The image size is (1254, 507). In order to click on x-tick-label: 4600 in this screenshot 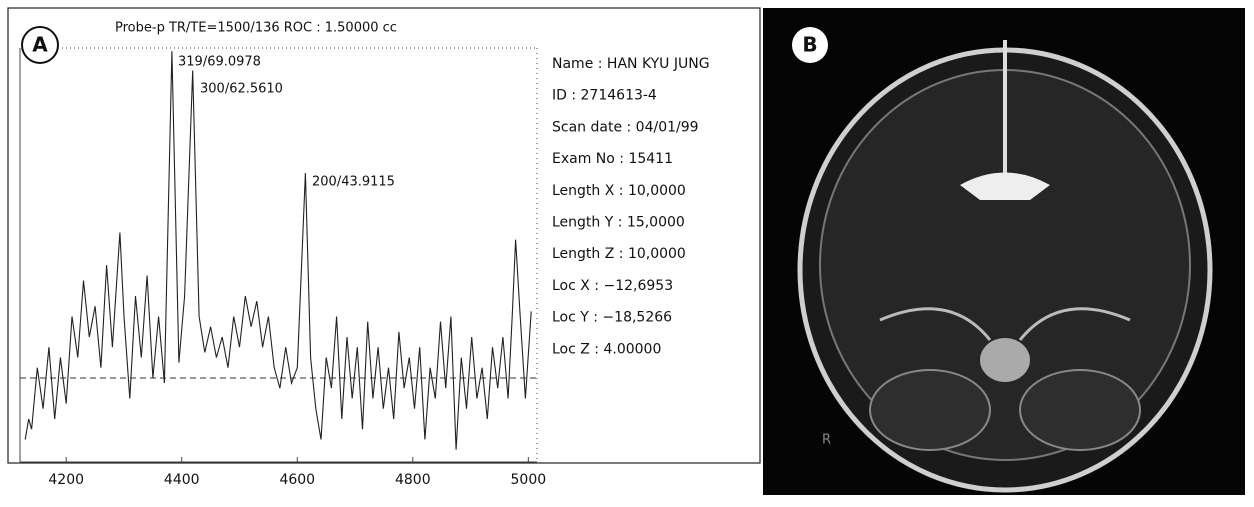, I will do `click(297, 480)`.